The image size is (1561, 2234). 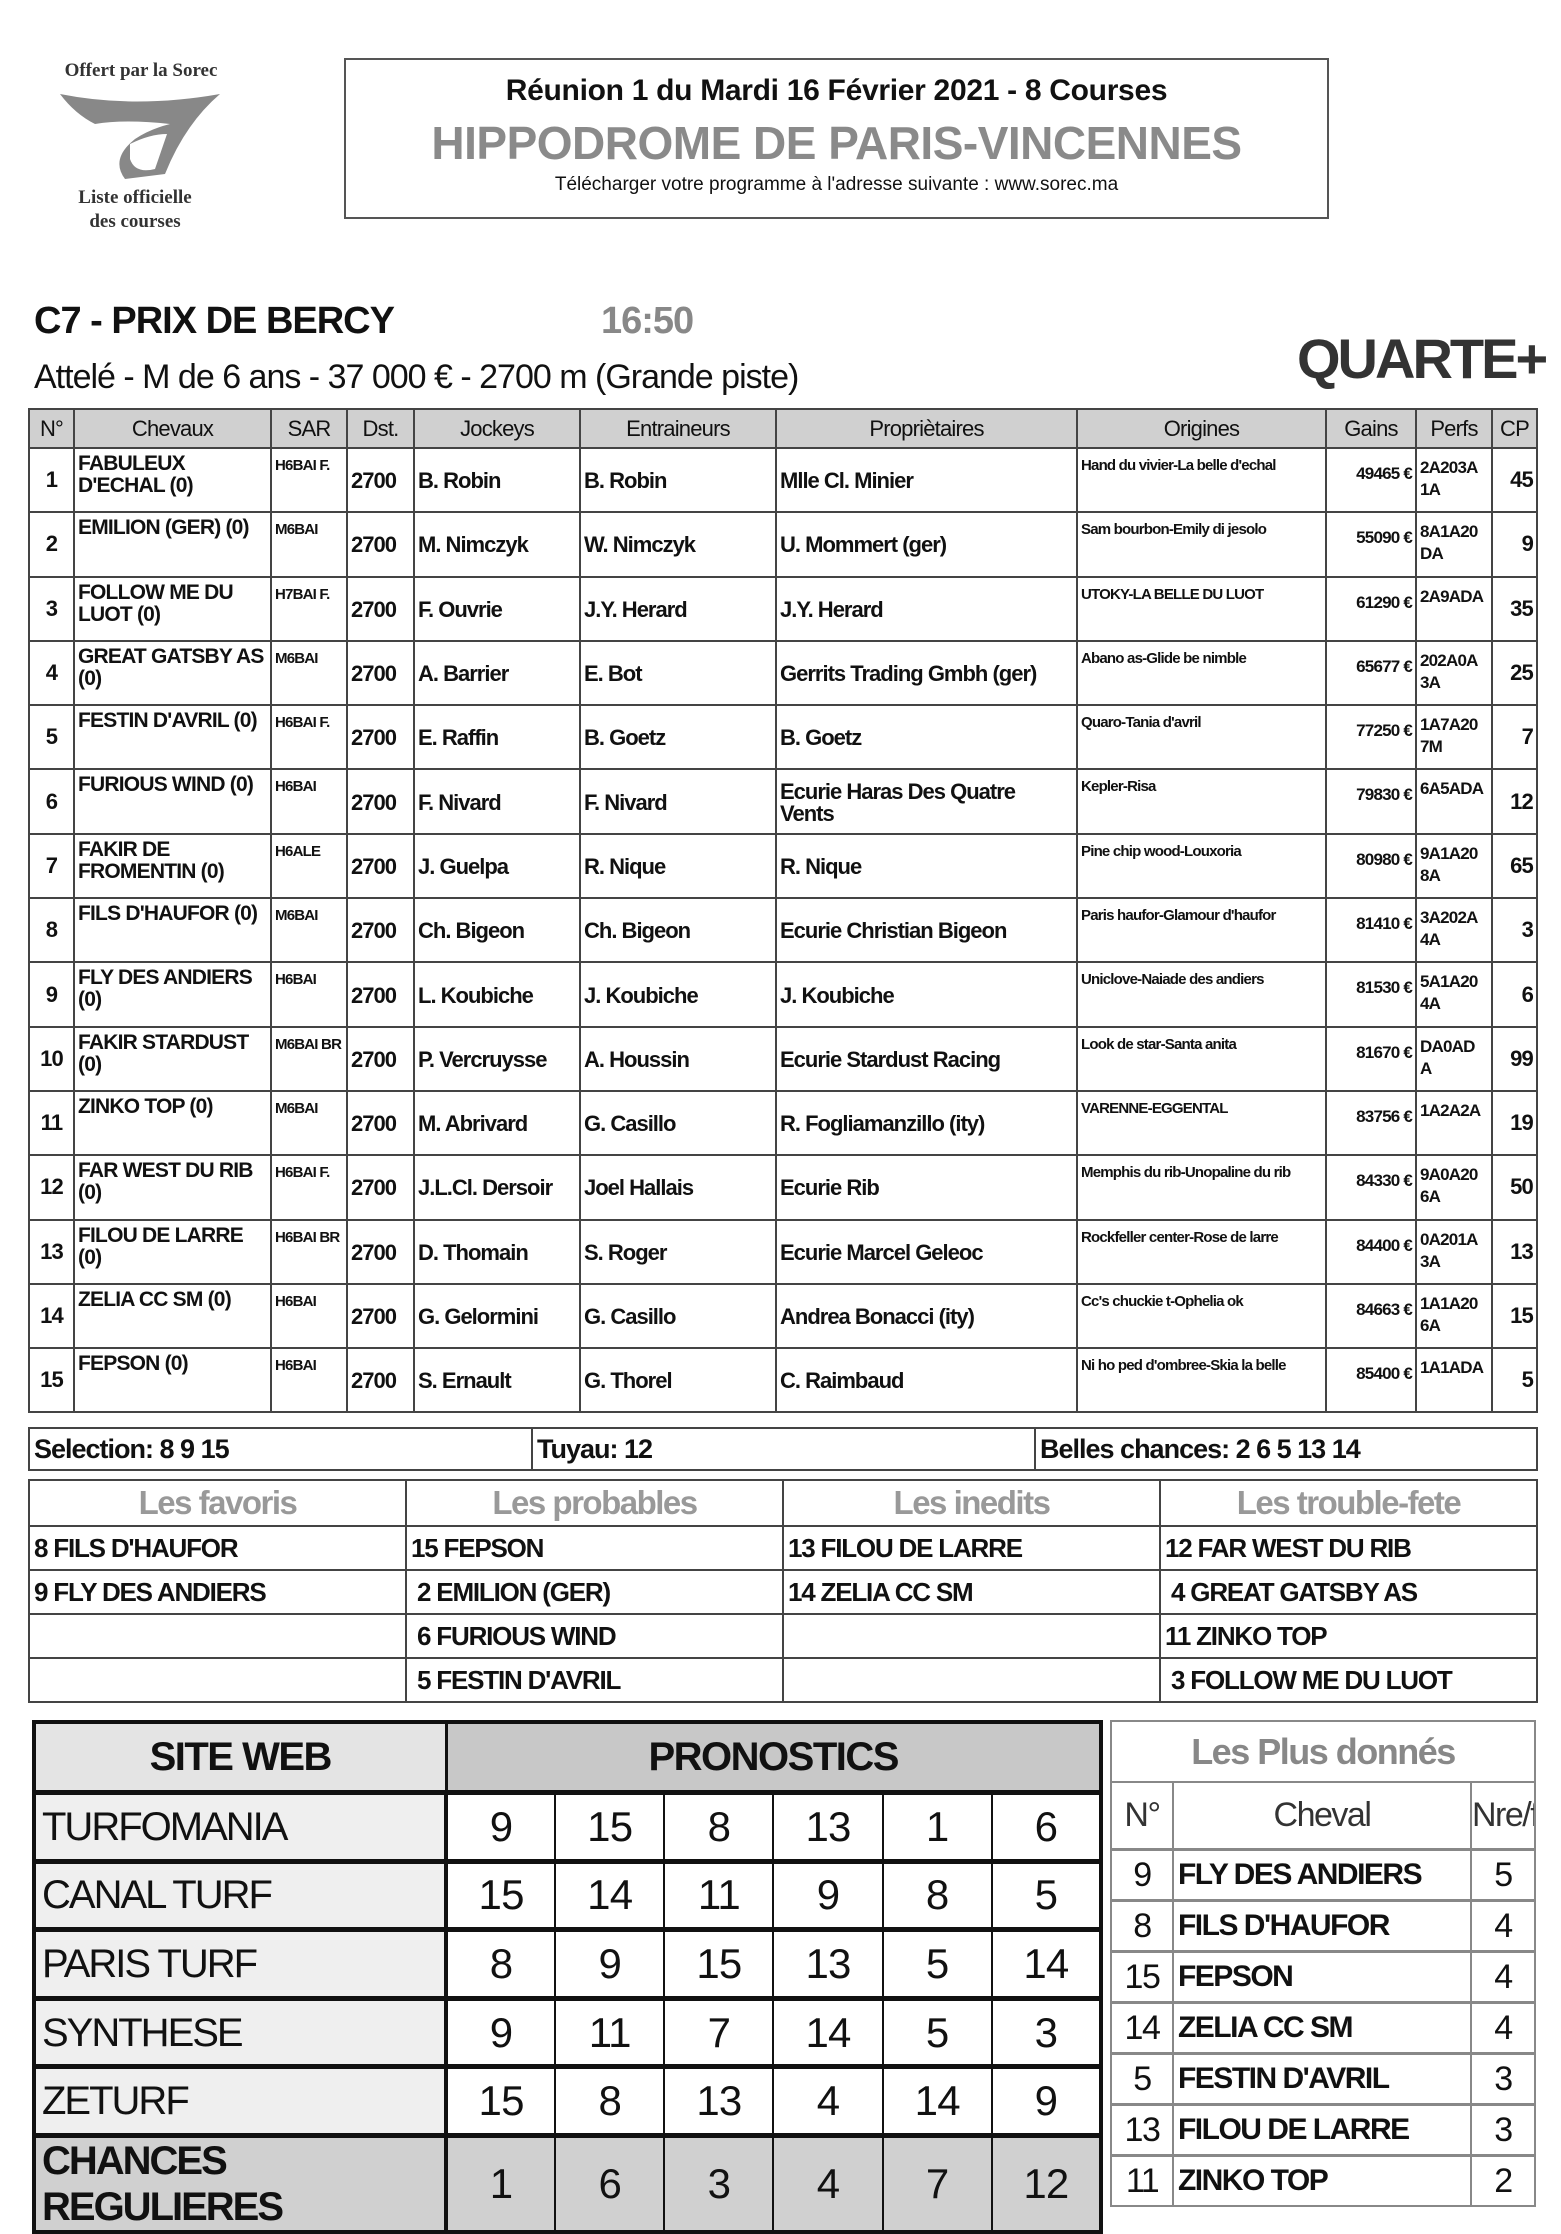 What do you see at coordinates (1371, 428) in the screenshot?
I see `column-header: Gains` at bounding box center [1371, 428].